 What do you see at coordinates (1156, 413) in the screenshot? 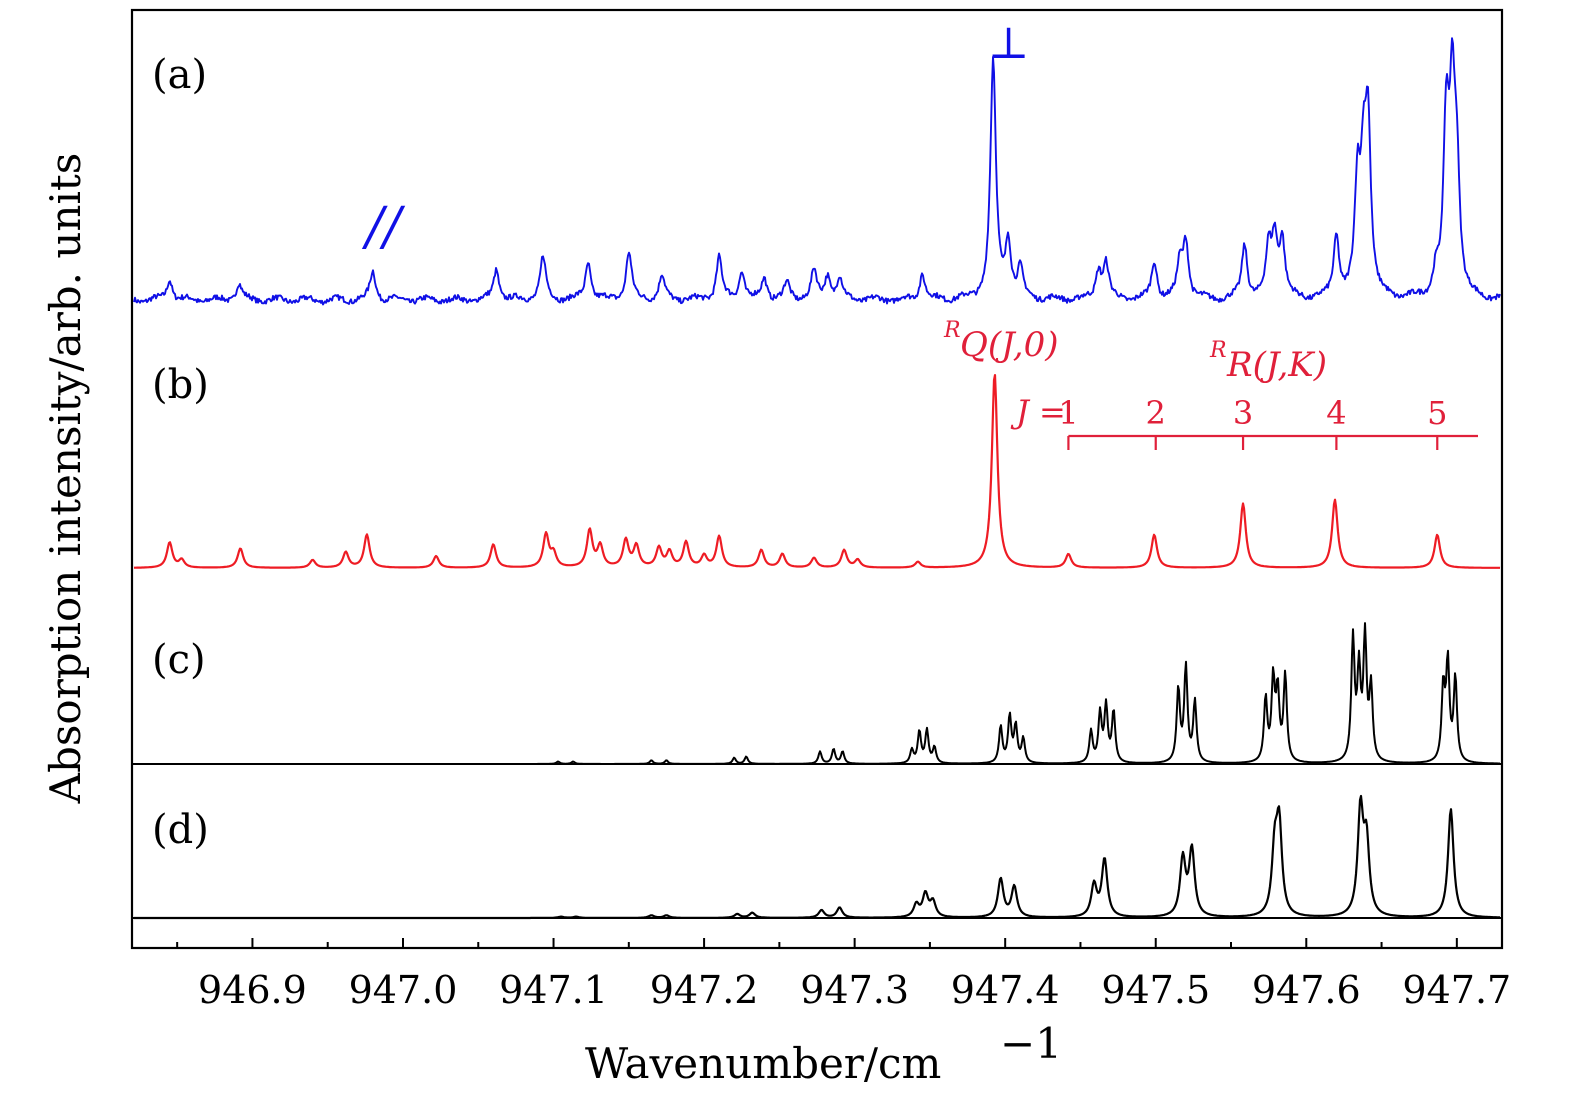
I see `j-value-label: 2` at bounding box center [1156, 413].